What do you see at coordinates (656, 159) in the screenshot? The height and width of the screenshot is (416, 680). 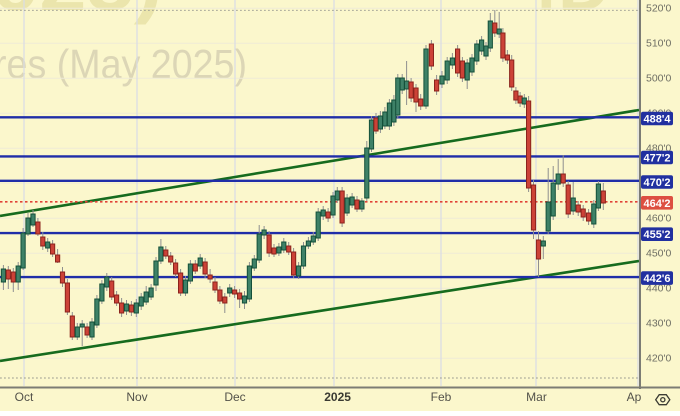 I see `svg-text: 477'2` at bounding box center [656, 159].